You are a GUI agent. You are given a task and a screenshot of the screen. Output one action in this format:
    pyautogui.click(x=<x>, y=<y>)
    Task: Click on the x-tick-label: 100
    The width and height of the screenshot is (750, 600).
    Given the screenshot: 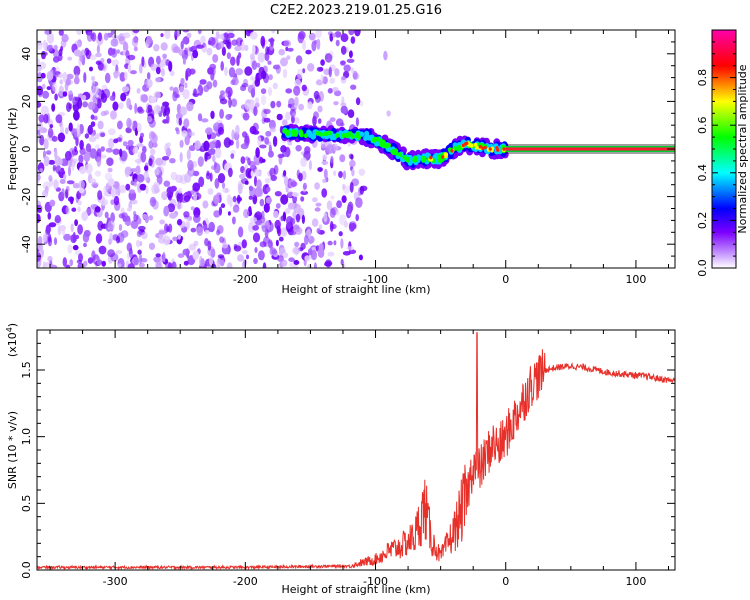 What is the action you would take?
    pyautogui.click(x=635, y=581)
    